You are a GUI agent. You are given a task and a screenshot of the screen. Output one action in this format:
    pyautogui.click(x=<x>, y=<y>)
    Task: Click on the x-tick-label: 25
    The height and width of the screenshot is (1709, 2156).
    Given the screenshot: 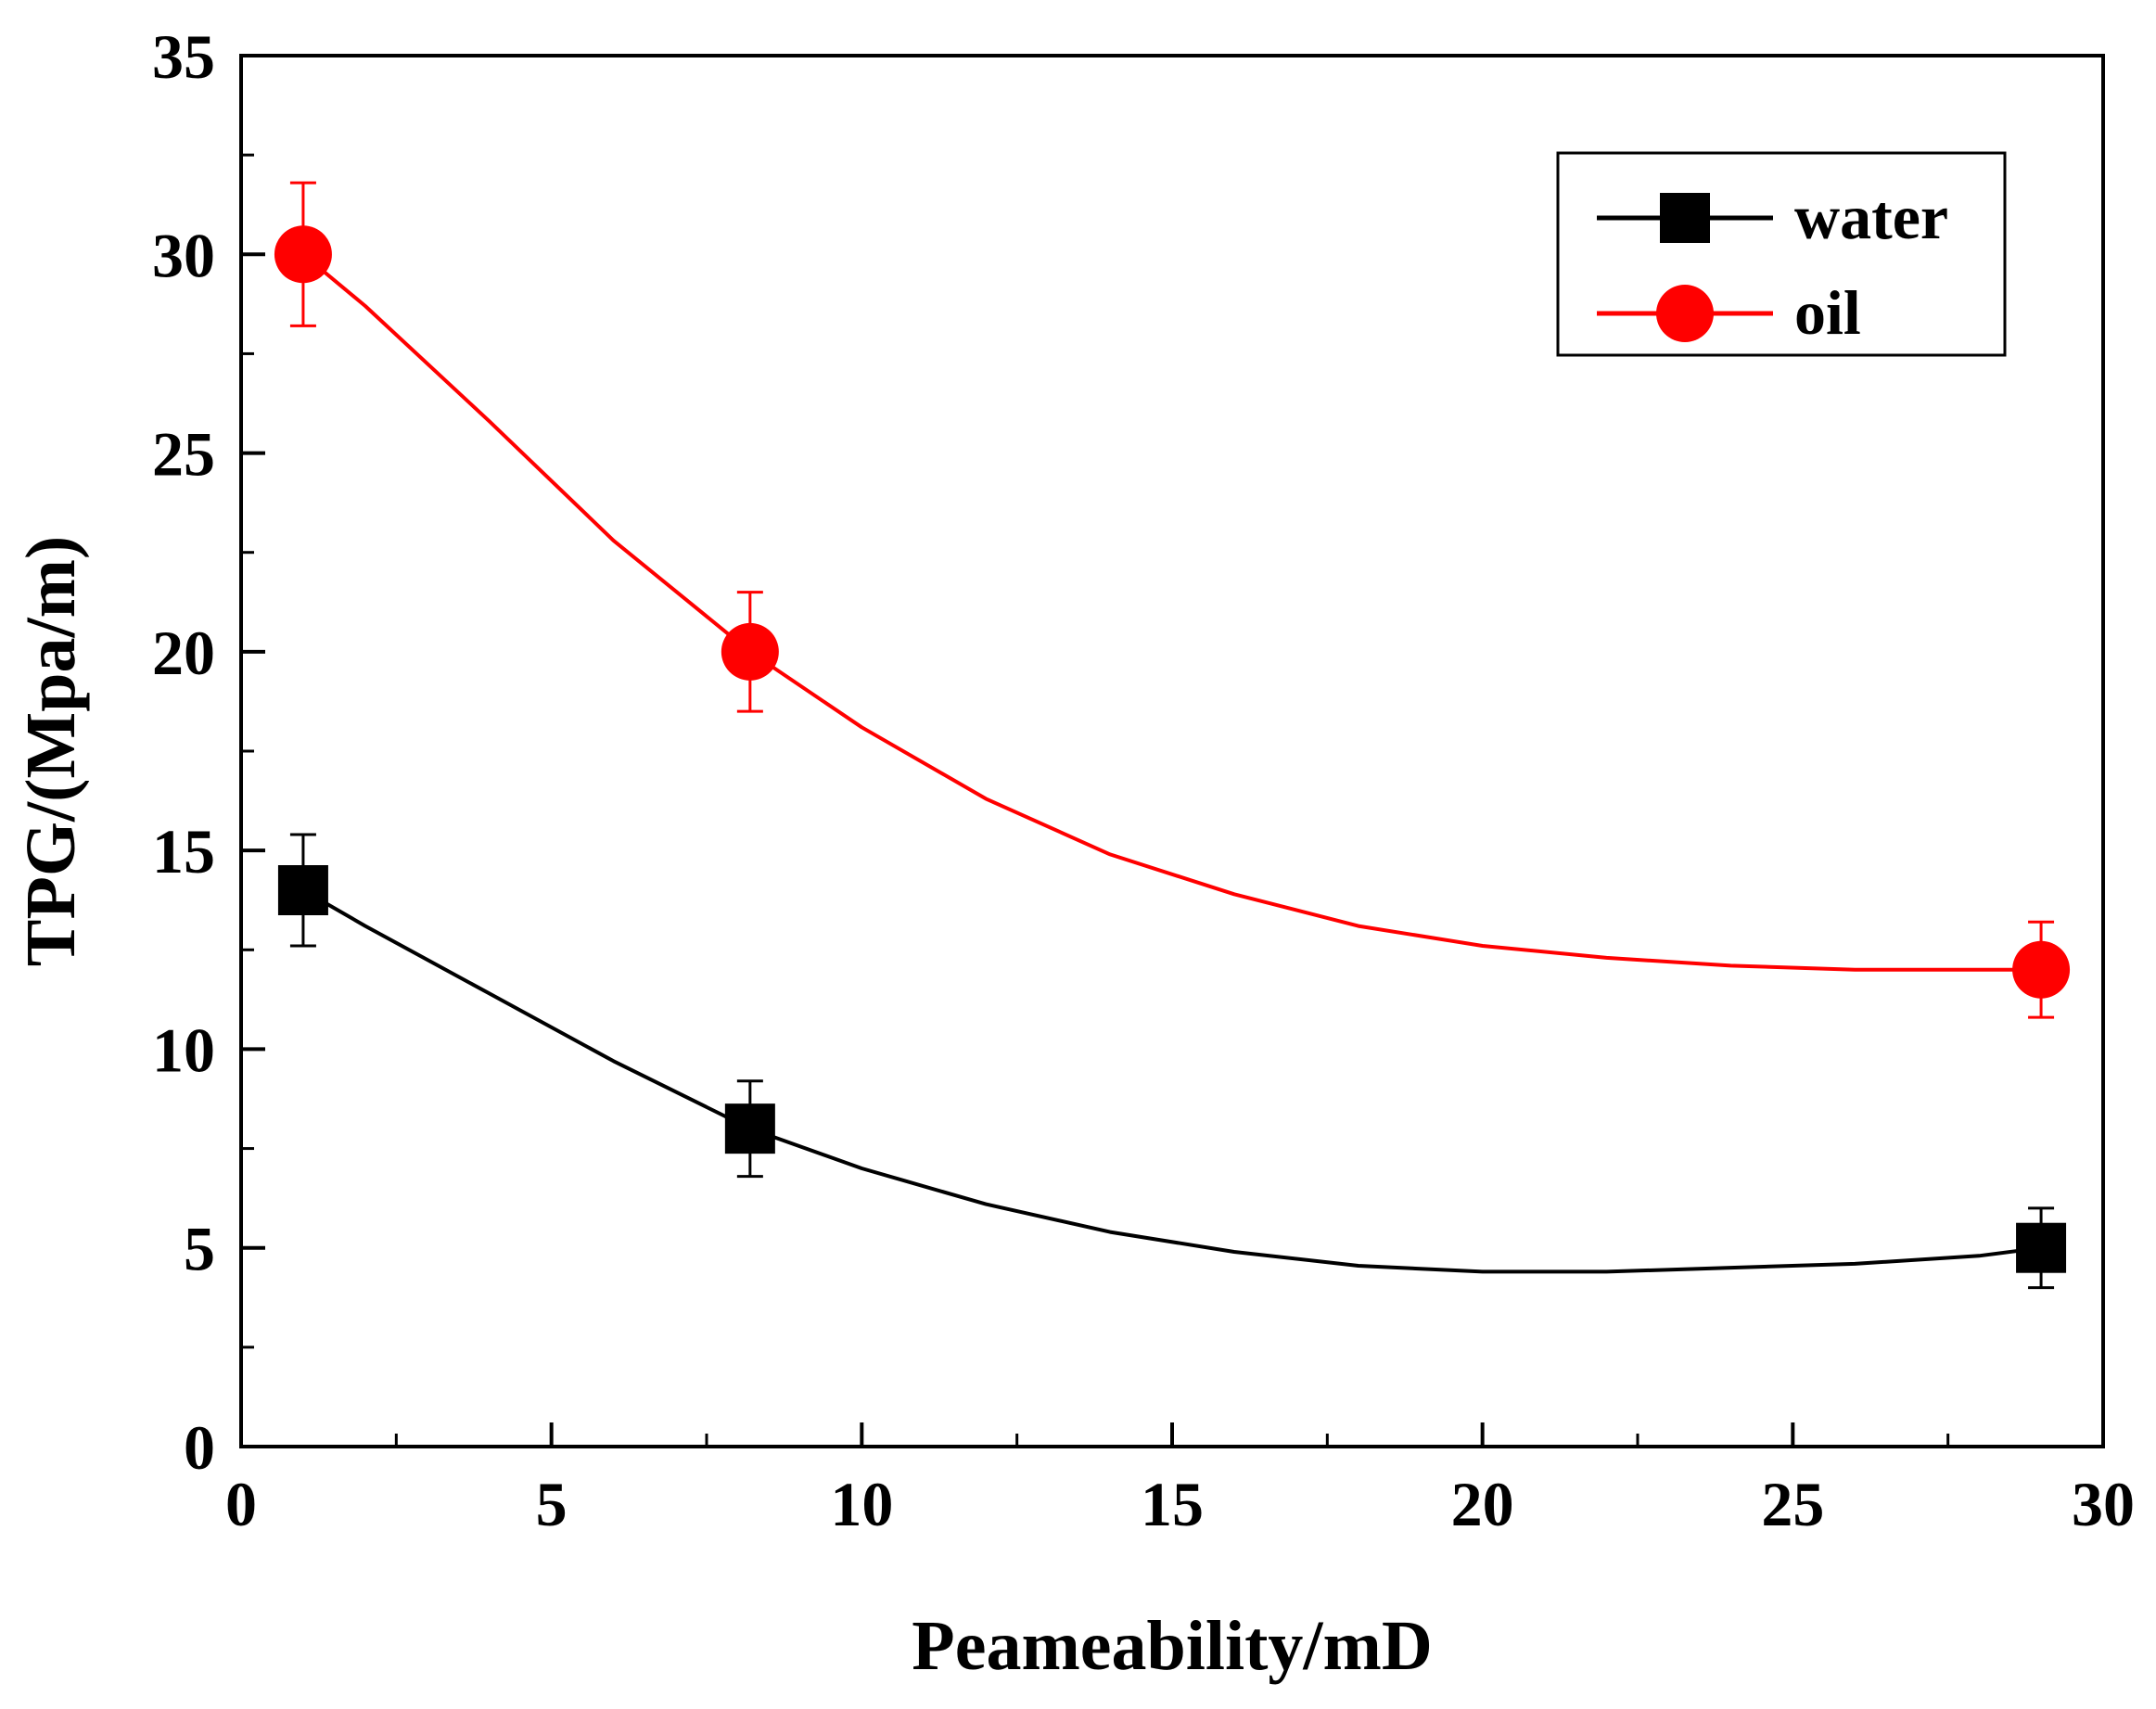 What is the action you would take?
    pyautogui.click(x=1793, y=1504)
    